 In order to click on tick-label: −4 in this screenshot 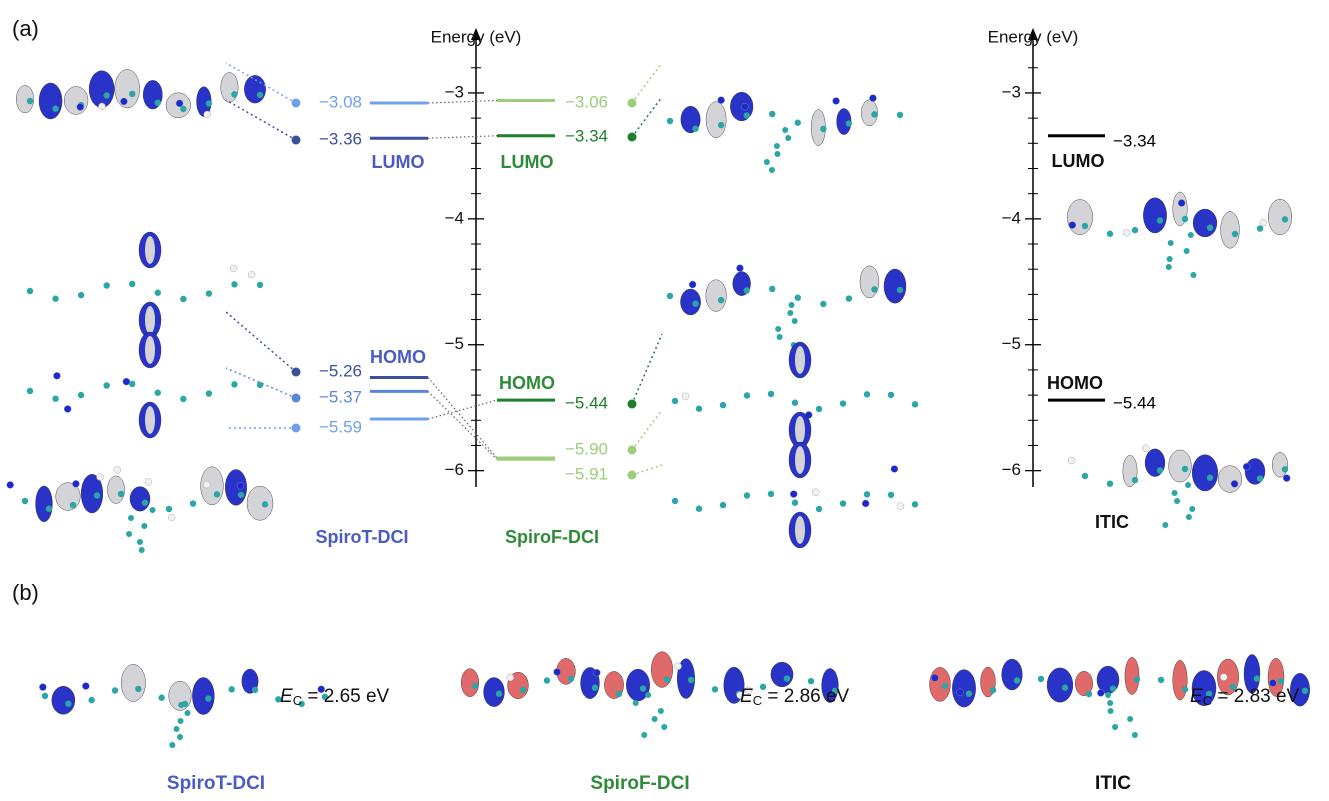, I will do `click(454, 217)`.